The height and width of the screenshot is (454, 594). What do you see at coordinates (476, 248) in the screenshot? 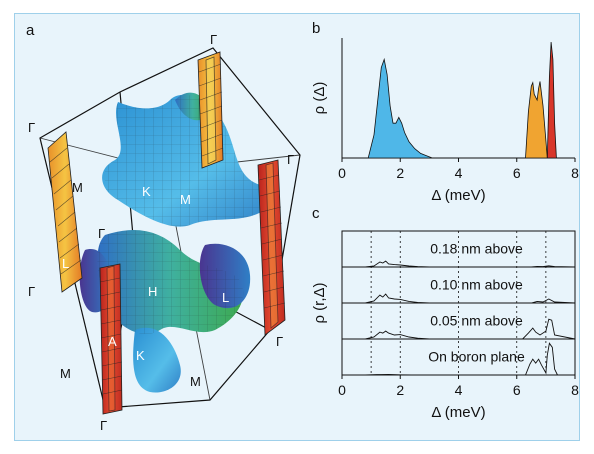
I see `trace-label-c: 0.18 nm above` at bounding box center [476, 248].